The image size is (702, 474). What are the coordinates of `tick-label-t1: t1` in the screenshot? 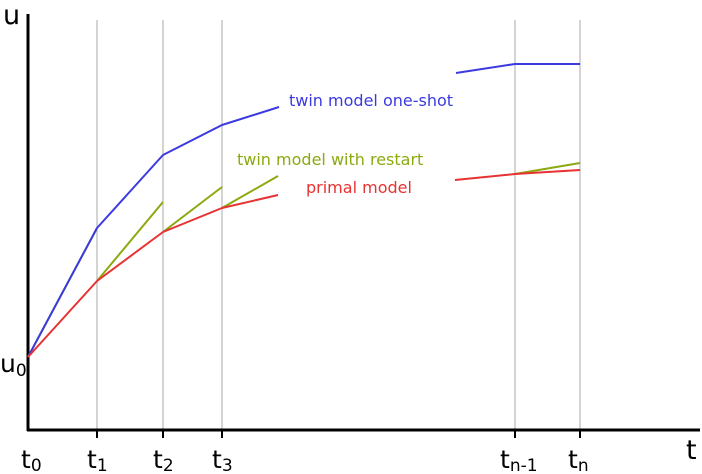 It's located at (97, 459).